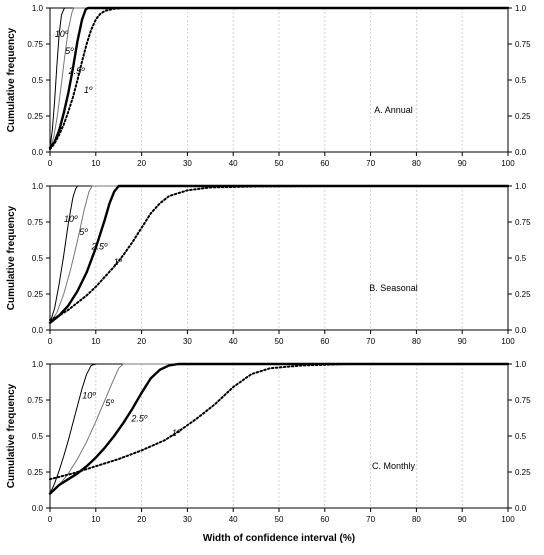 The width and height of the screenshot is (544, 555). I want to click on panel-label: C. Monthly, so click(394, 466).